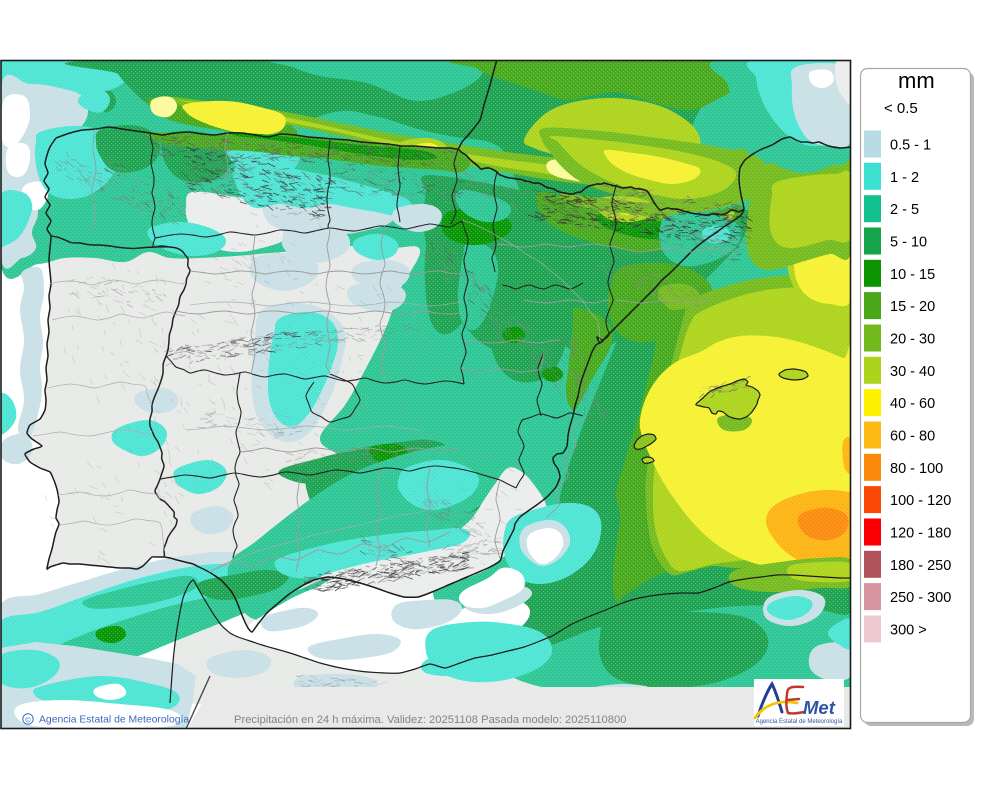 Image resolution: width=1000 pixels, height=790 pixels. Describe the element at coordinates (920, 534) in the screenshot. I see `svg-text: 120 - 180` at that location.